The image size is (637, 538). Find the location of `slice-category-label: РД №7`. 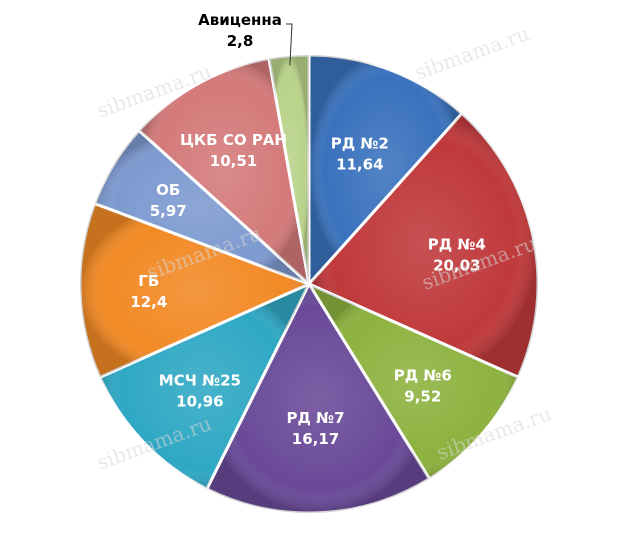

slice-category-label: РД №7 is located at coordinates (315, 418).